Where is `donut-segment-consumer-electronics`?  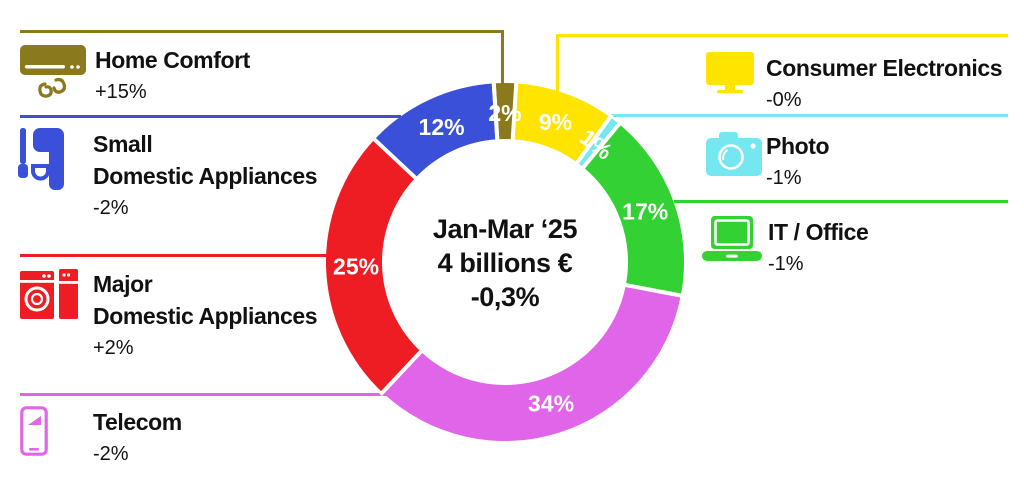 donut-segment-consumer-electronics is located at coordinates (561, 123).